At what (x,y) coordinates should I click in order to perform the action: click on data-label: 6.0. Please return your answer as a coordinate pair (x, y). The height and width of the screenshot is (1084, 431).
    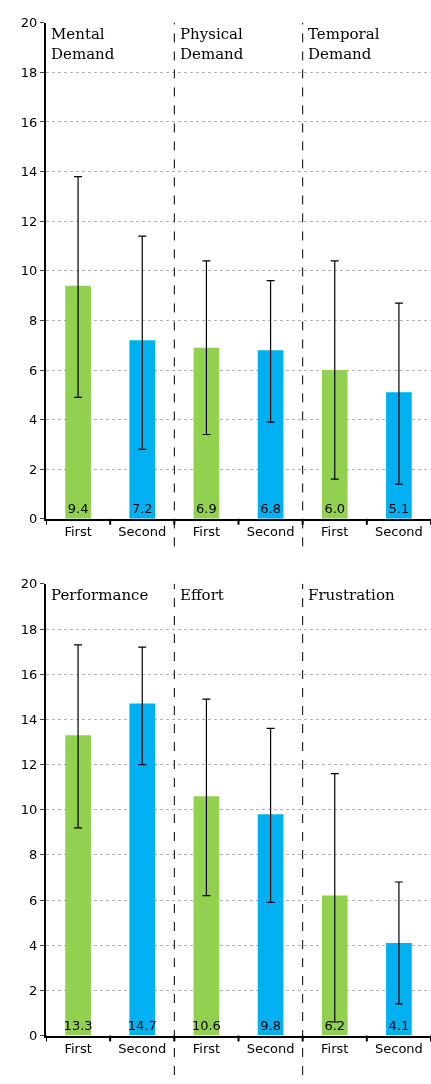
    Looking at the image, I should click on (335, 508).